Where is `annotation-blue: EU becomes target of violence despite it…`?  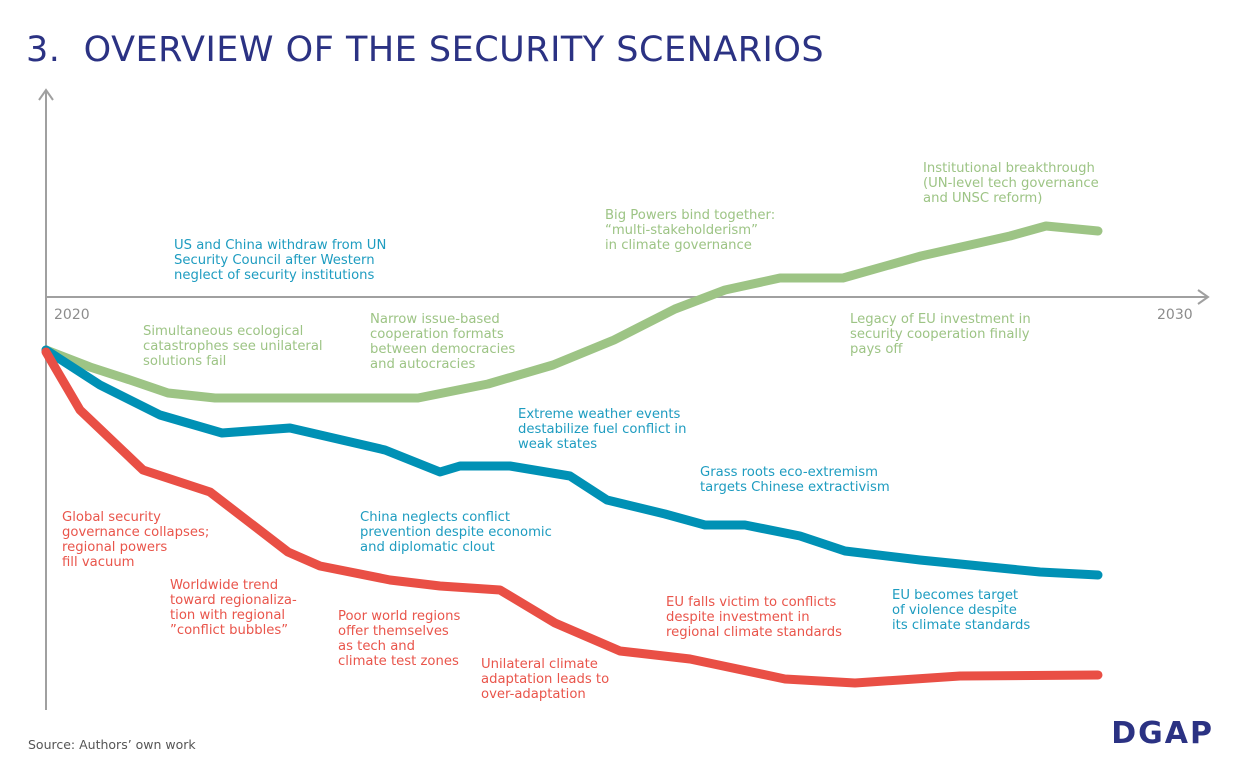
annotation-blue: EU becomes target of violence despite it… is located at coordinates (961, 610).